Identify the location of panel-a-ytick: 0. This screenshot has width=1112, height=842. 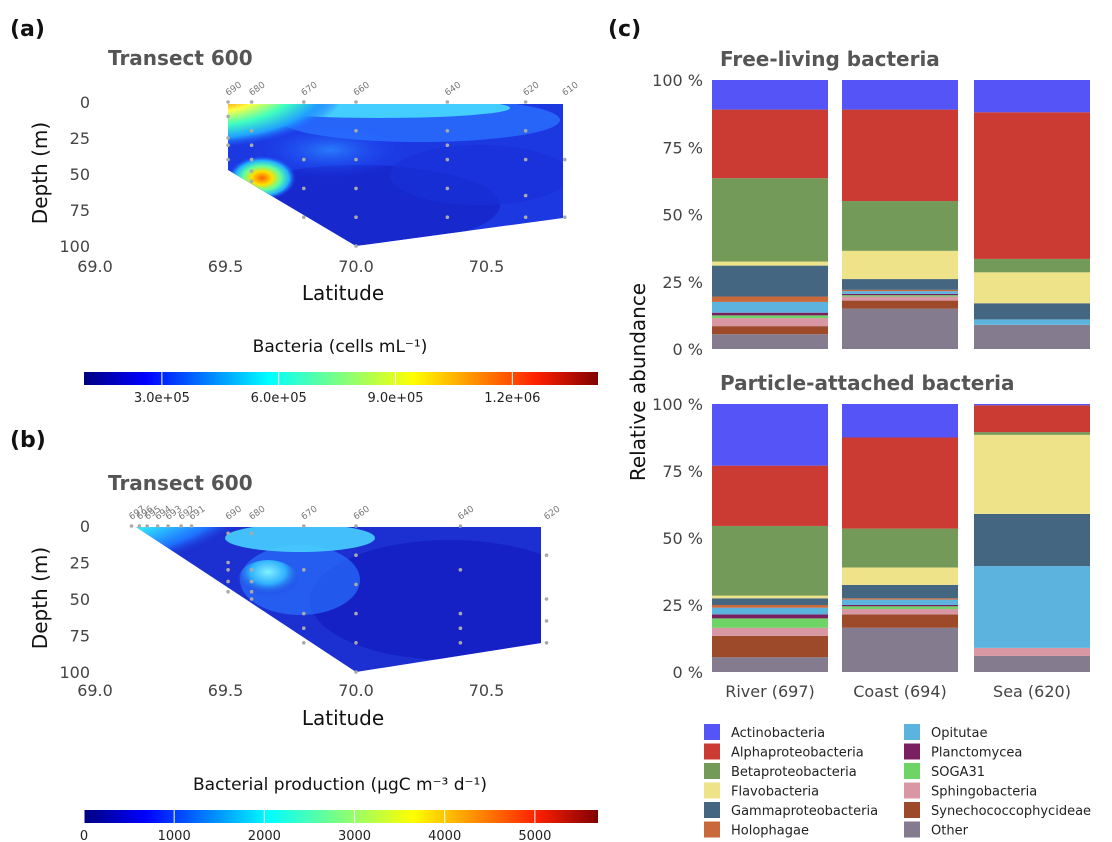
(85, 102).